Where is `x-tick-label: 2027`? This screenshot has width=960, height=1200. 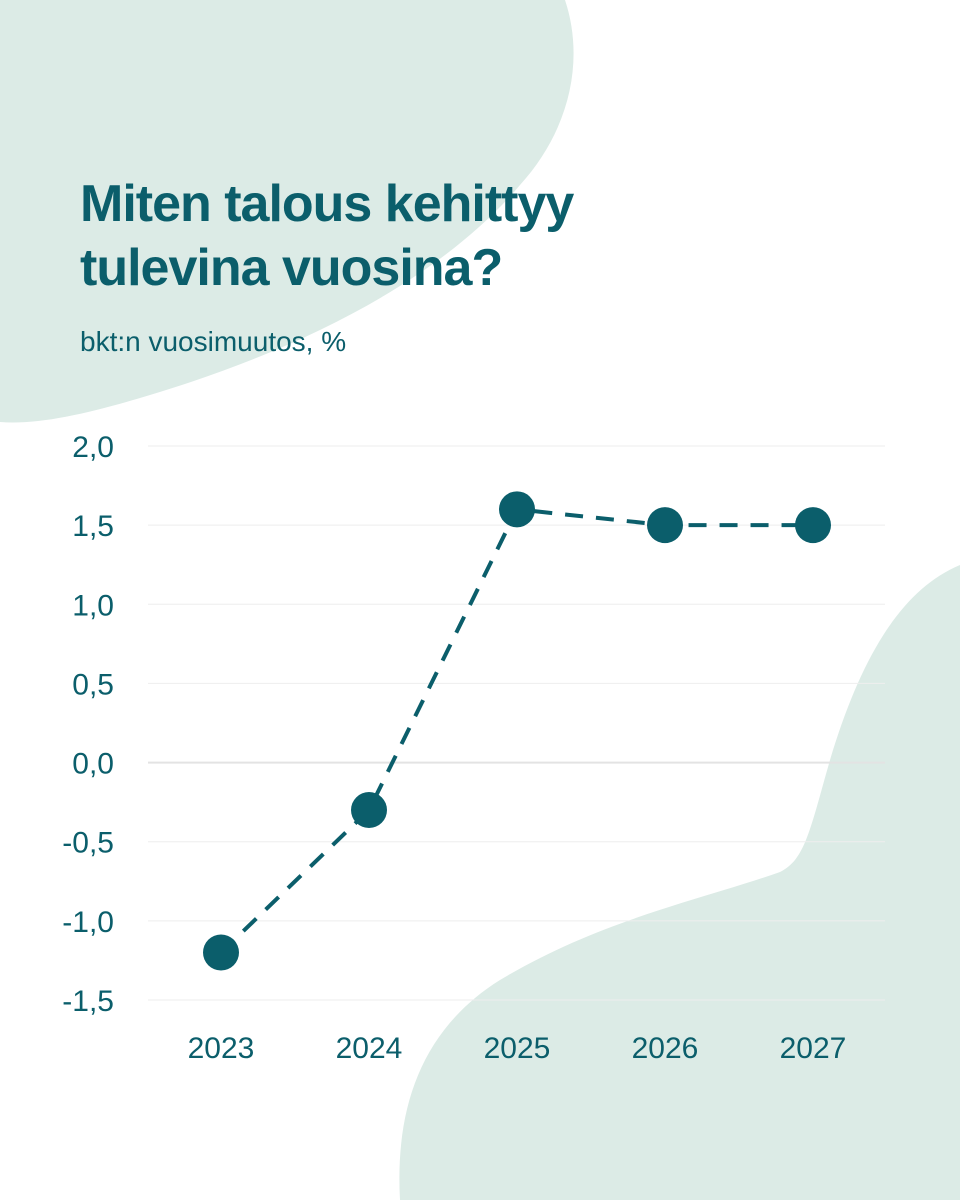
x-tick-label: 2027 is located at coordinates (813, 1048).